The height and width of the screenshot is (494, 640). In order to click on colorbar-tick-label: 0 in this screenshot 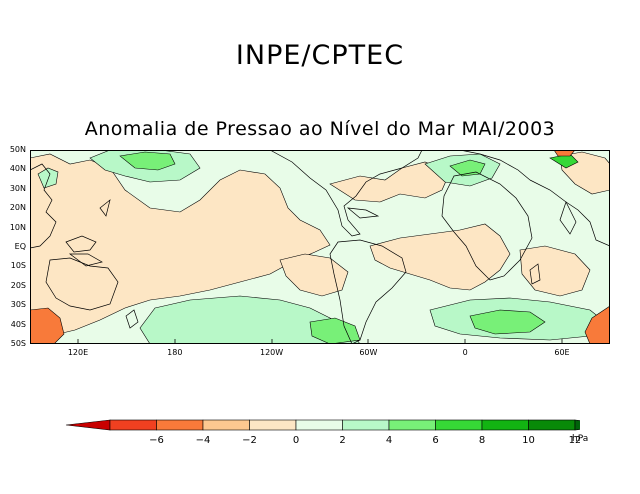, I will do `click(296, 440)`.